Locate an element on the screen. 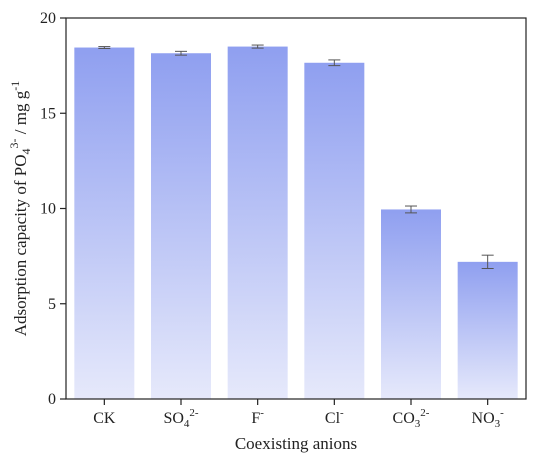  x-tick-label: F- is located at coordinates (257, 417).